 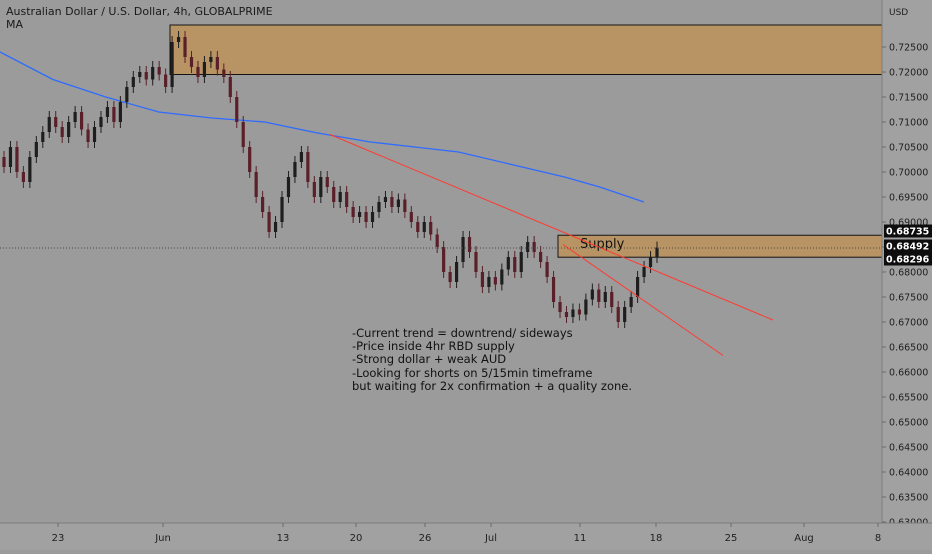 I want to click on supply-zone-upper, so click(x=526, y=49).